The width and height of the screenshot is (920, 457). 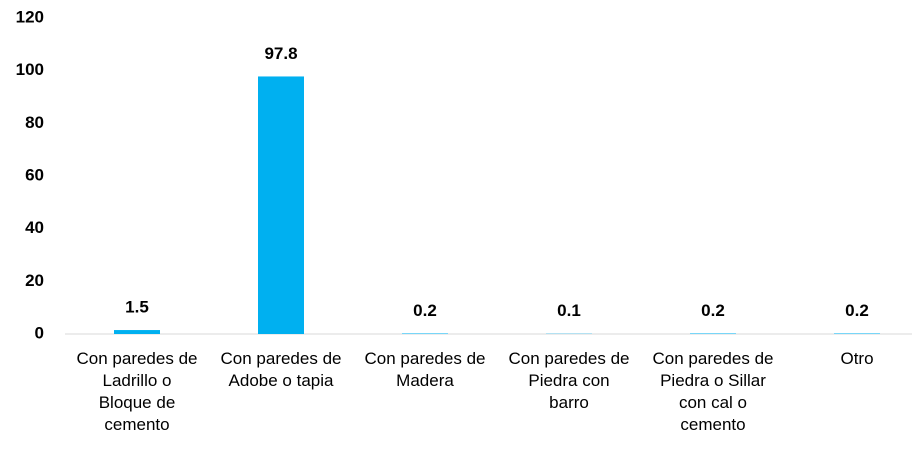 What do you see at coordinates (425, 369) in the screenshot?
I see `x-tick-label: Con paredes de Madera` at bounding box center [425, 369].